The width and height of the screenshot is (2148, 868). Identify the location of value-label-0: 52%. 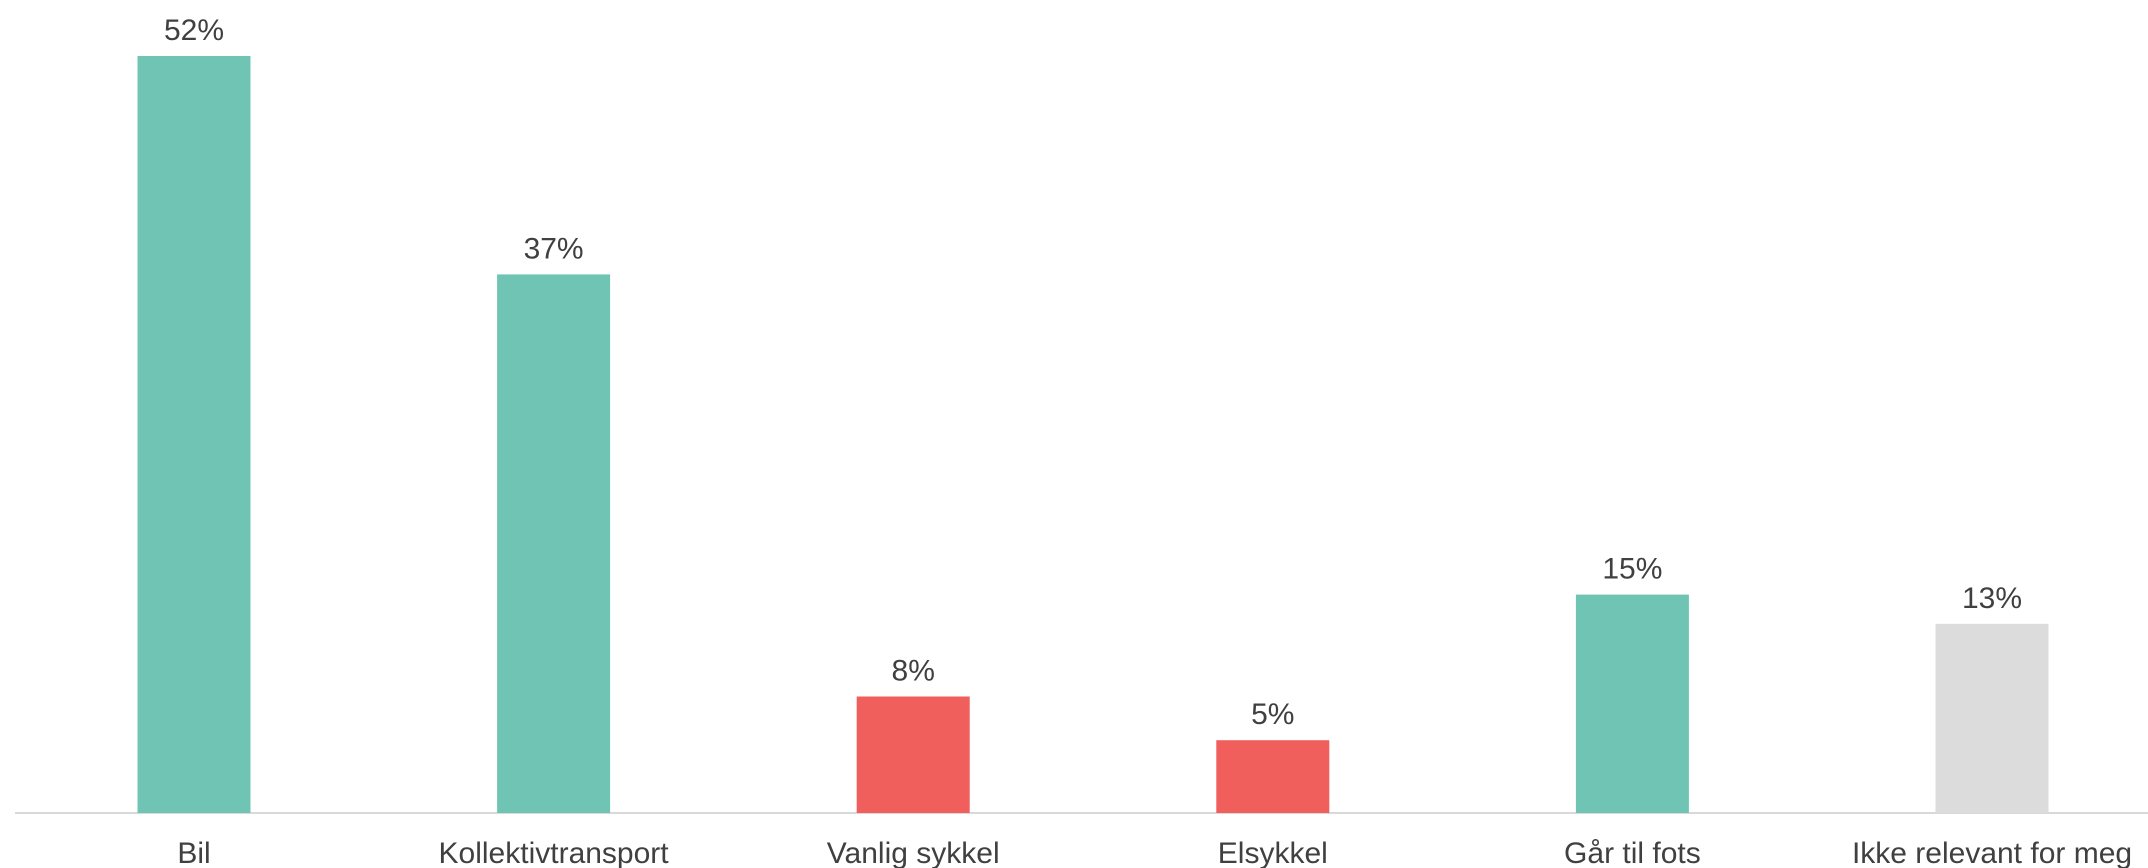
(194, 30).